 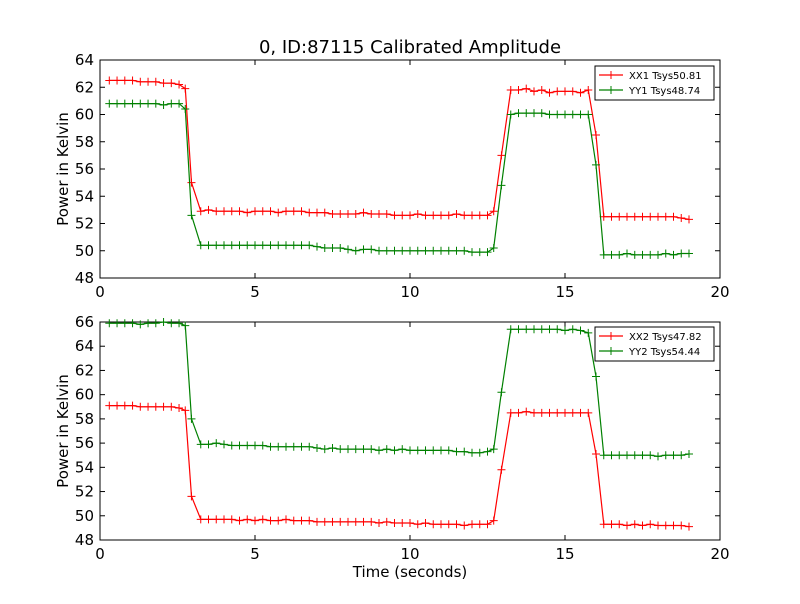 What do you see at coordinates (63, 169) in the screenshot?
I see `y-axis-label: Power in Kelvin` at bounding box center [63, 169].